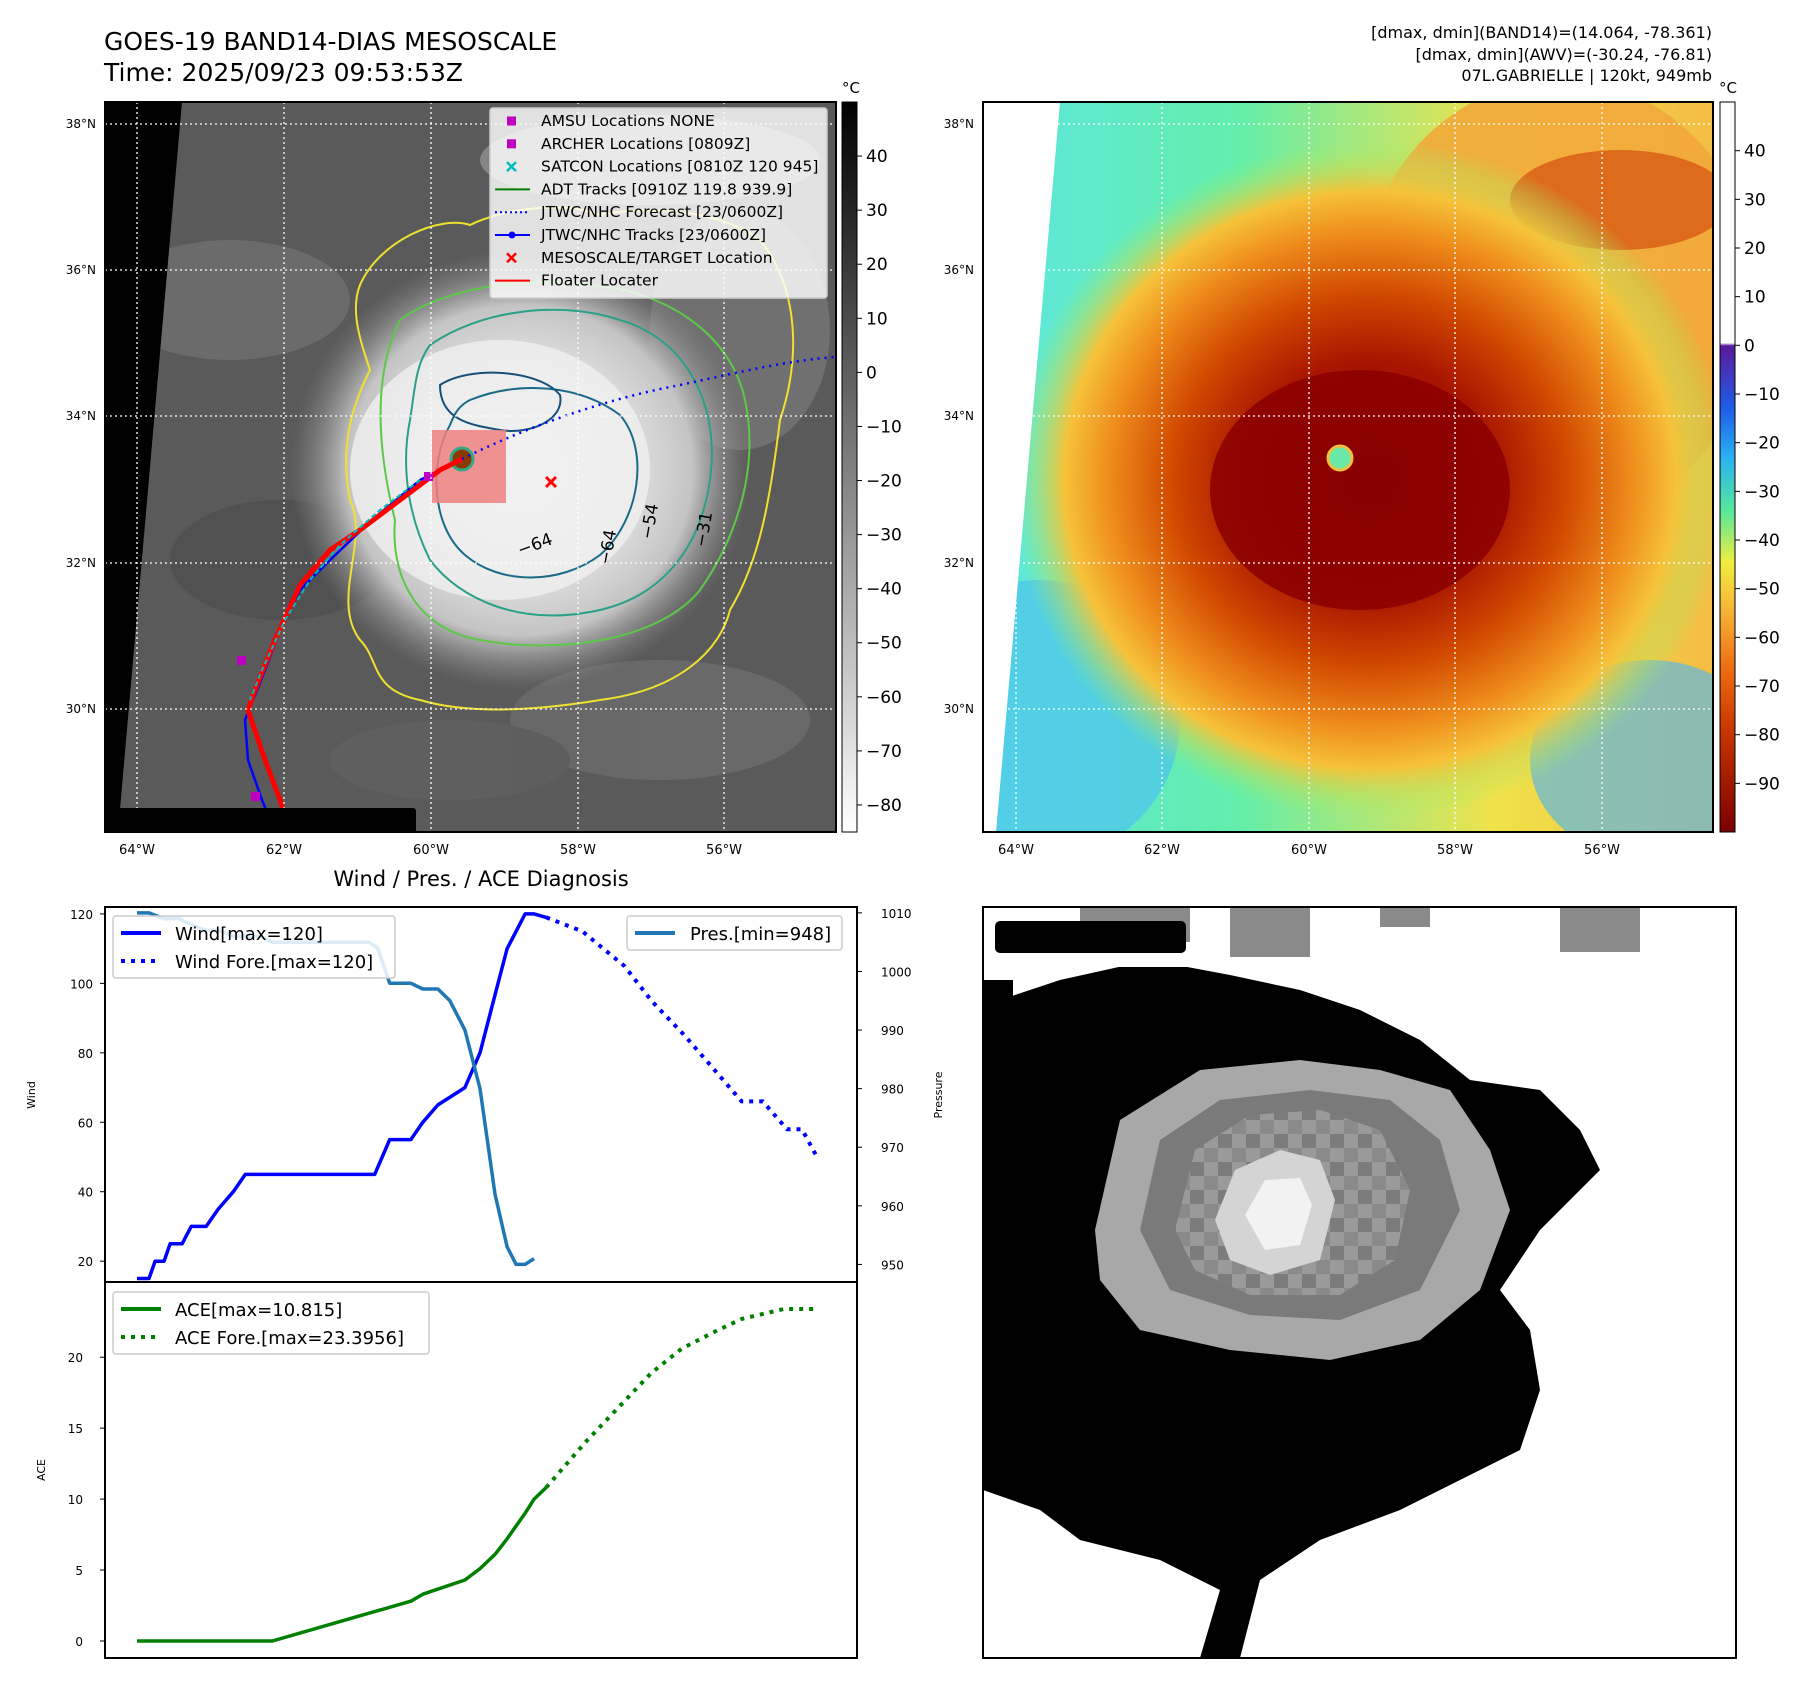  I want to click on awv-lon-labels: 64°W 62°W 60°W 58°W 56°W, so click(1309, 850).